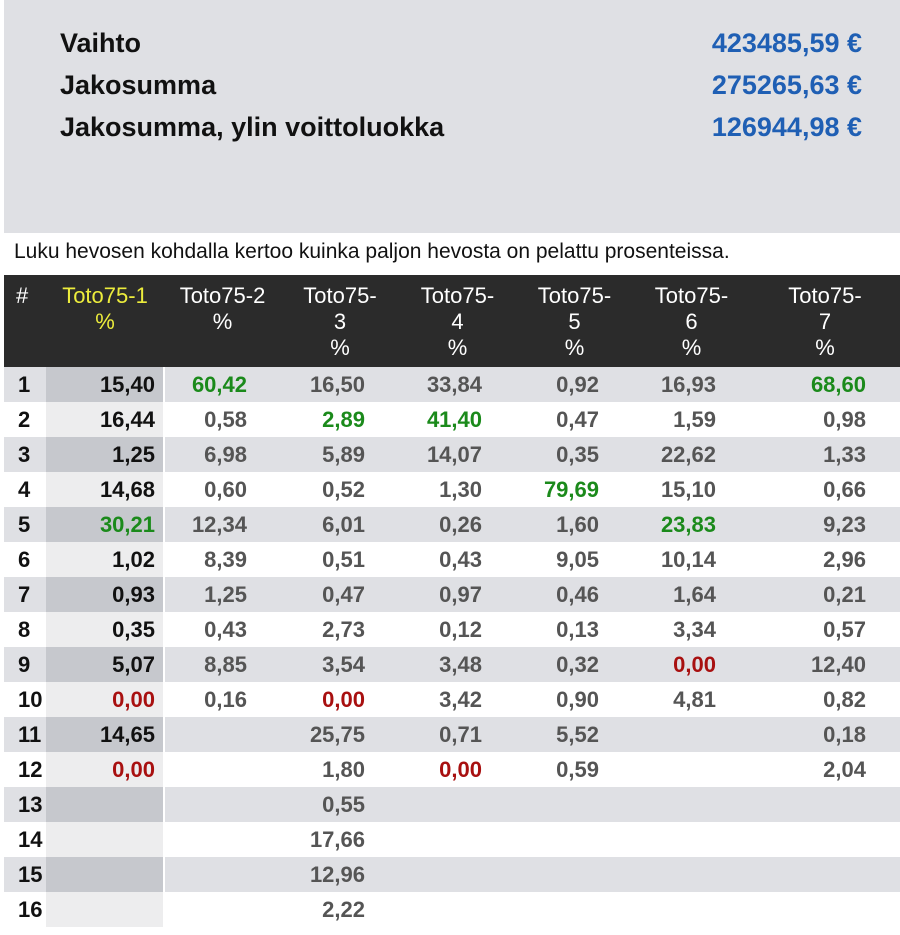 The width and height of the screenshot is (900, 935). I want to click on table-row: 1 15,40 60,42 16,50 33,84 0,92 16,93 68,60, so click(452, 384).